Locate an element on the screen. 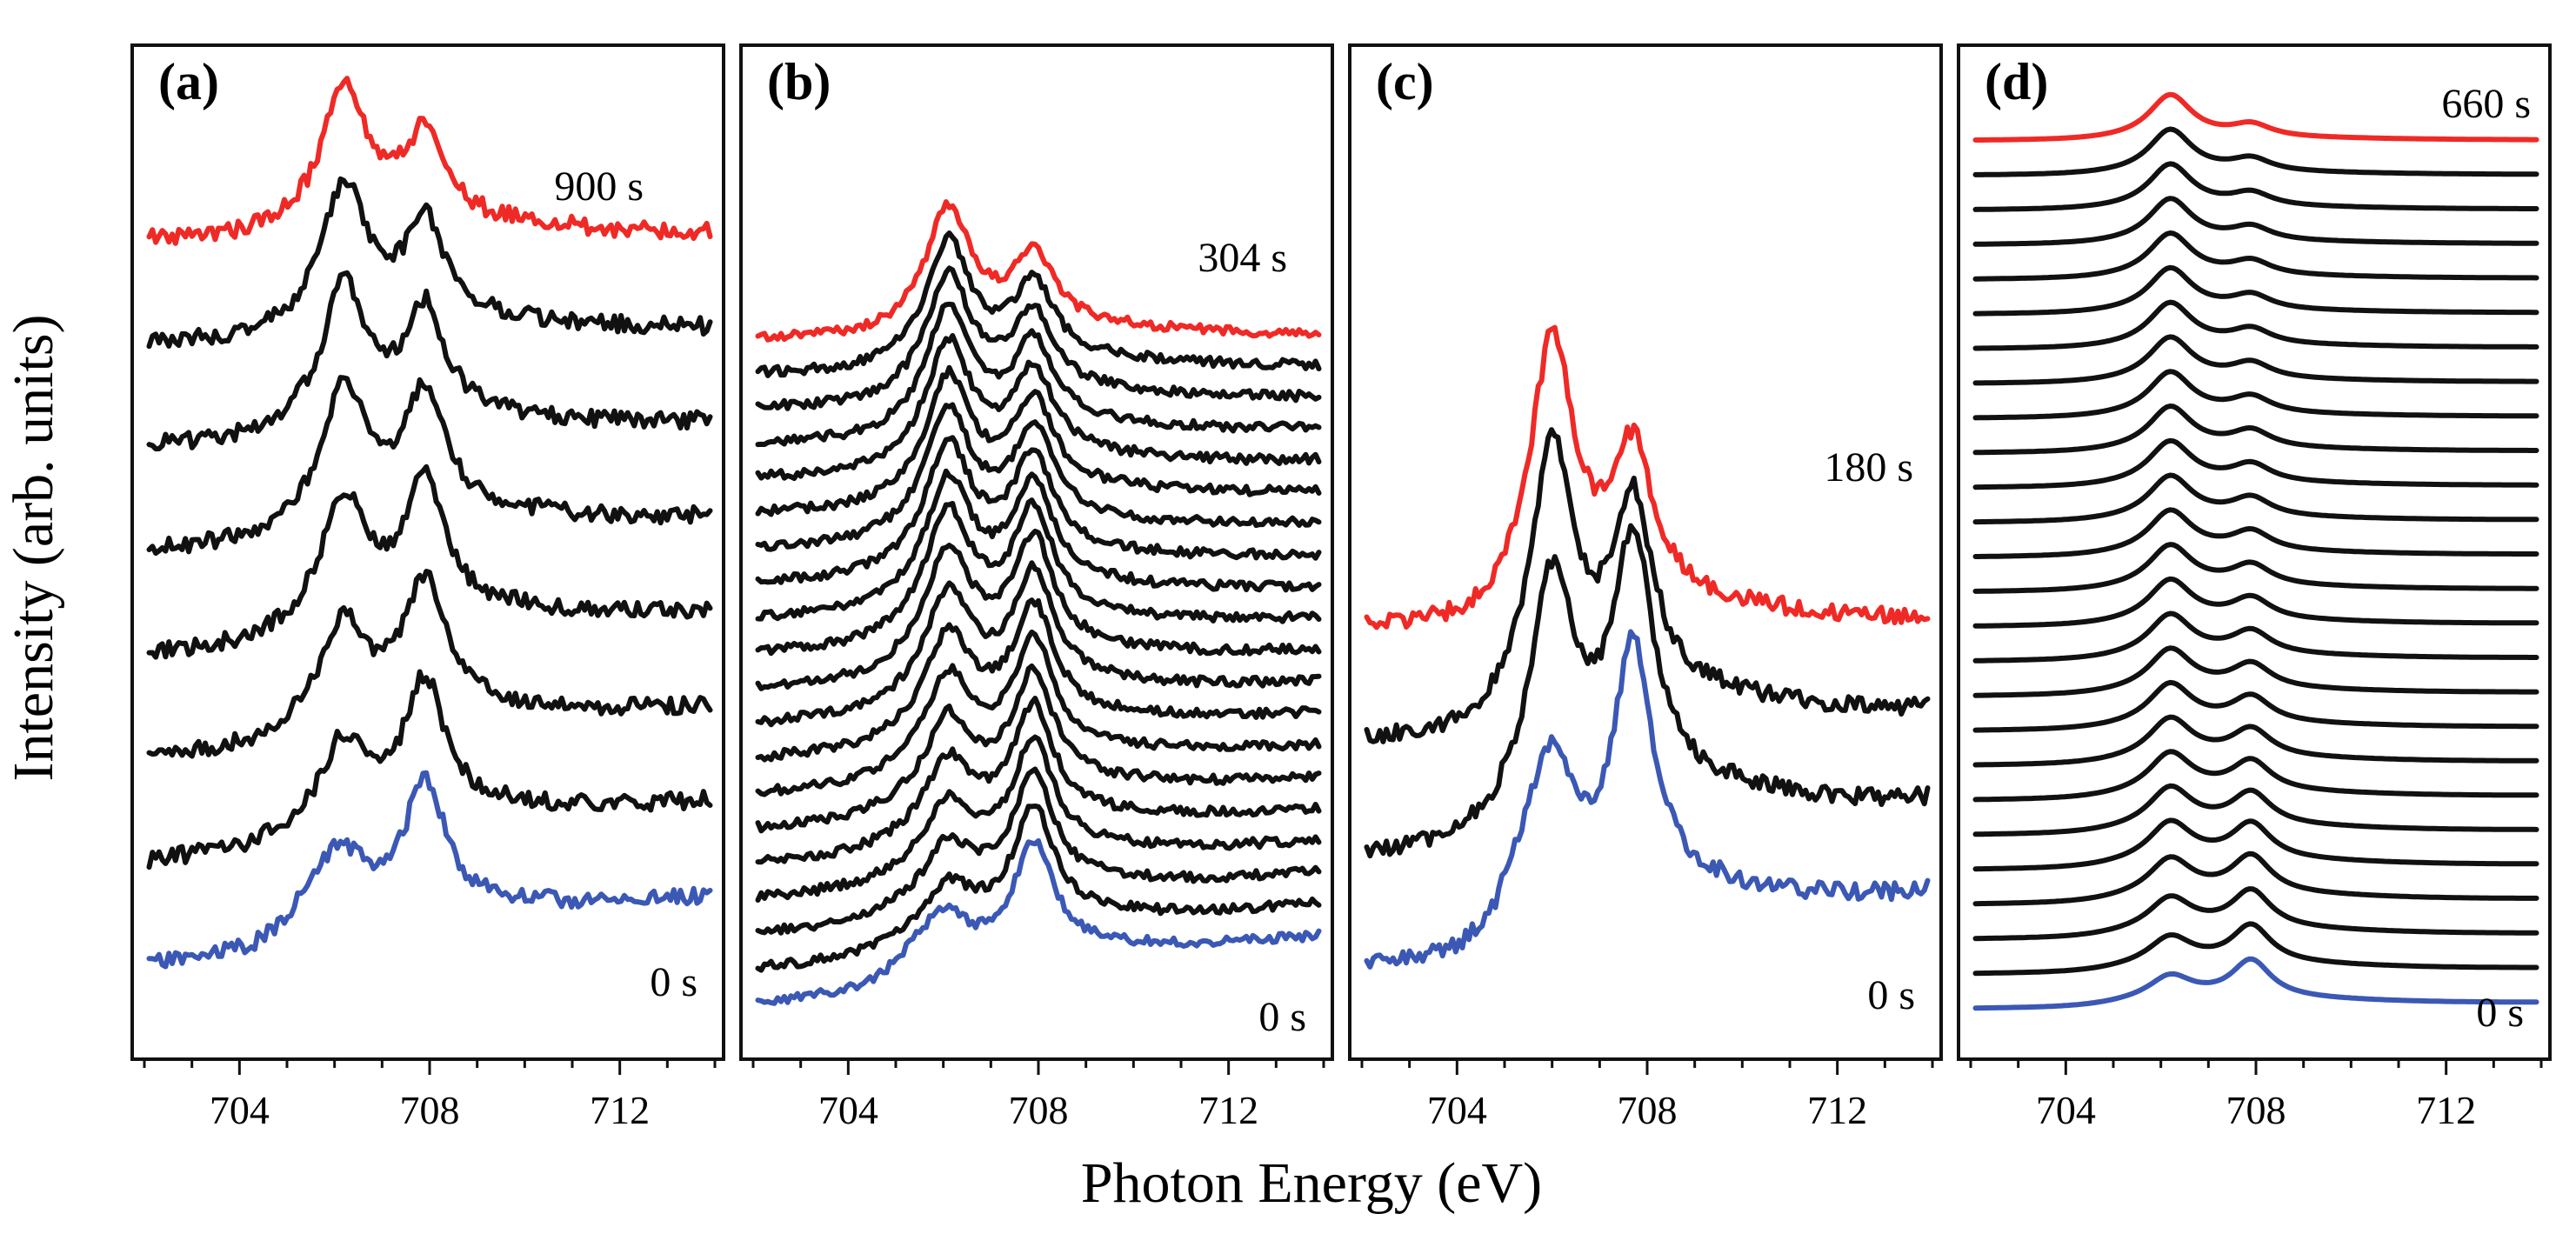 The height and width of the screenshot is (1234, 2576). panel-label: (b) is located at coordinates (799, 81).